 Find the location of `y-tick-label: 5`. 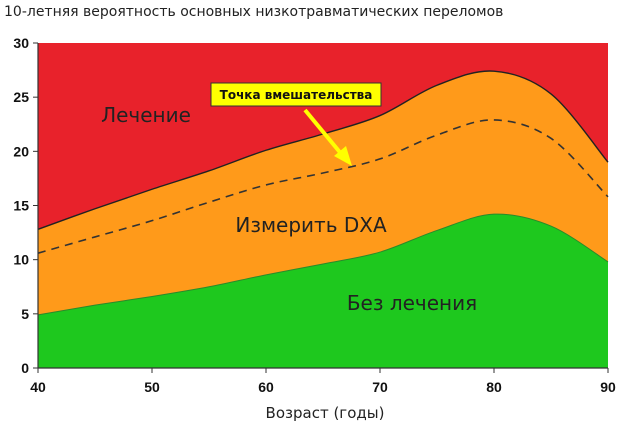

y-tick-label: 5 is located at coordinates (25, 314).